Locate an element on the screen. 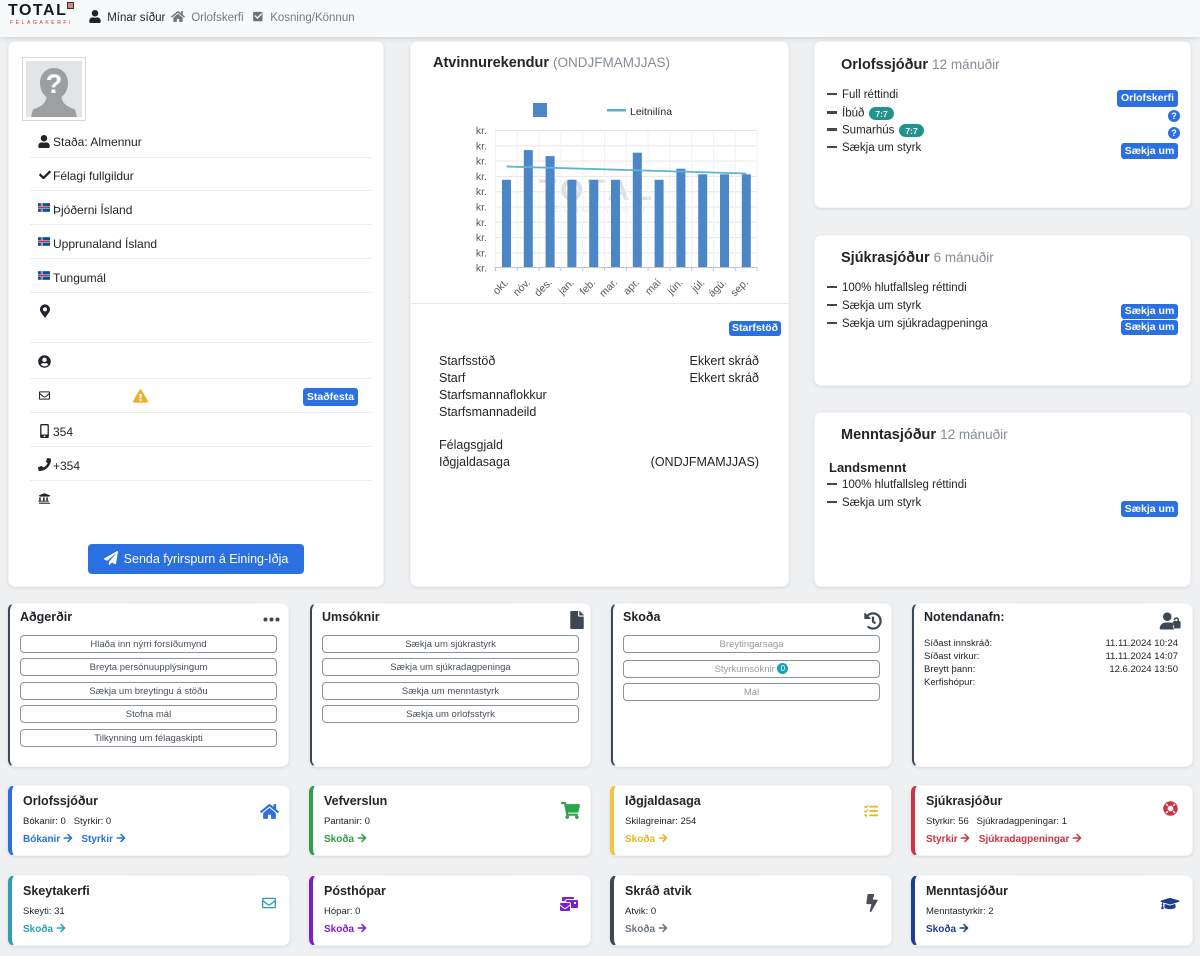  svg-text: ágú. is located at coordinates (717, 288).